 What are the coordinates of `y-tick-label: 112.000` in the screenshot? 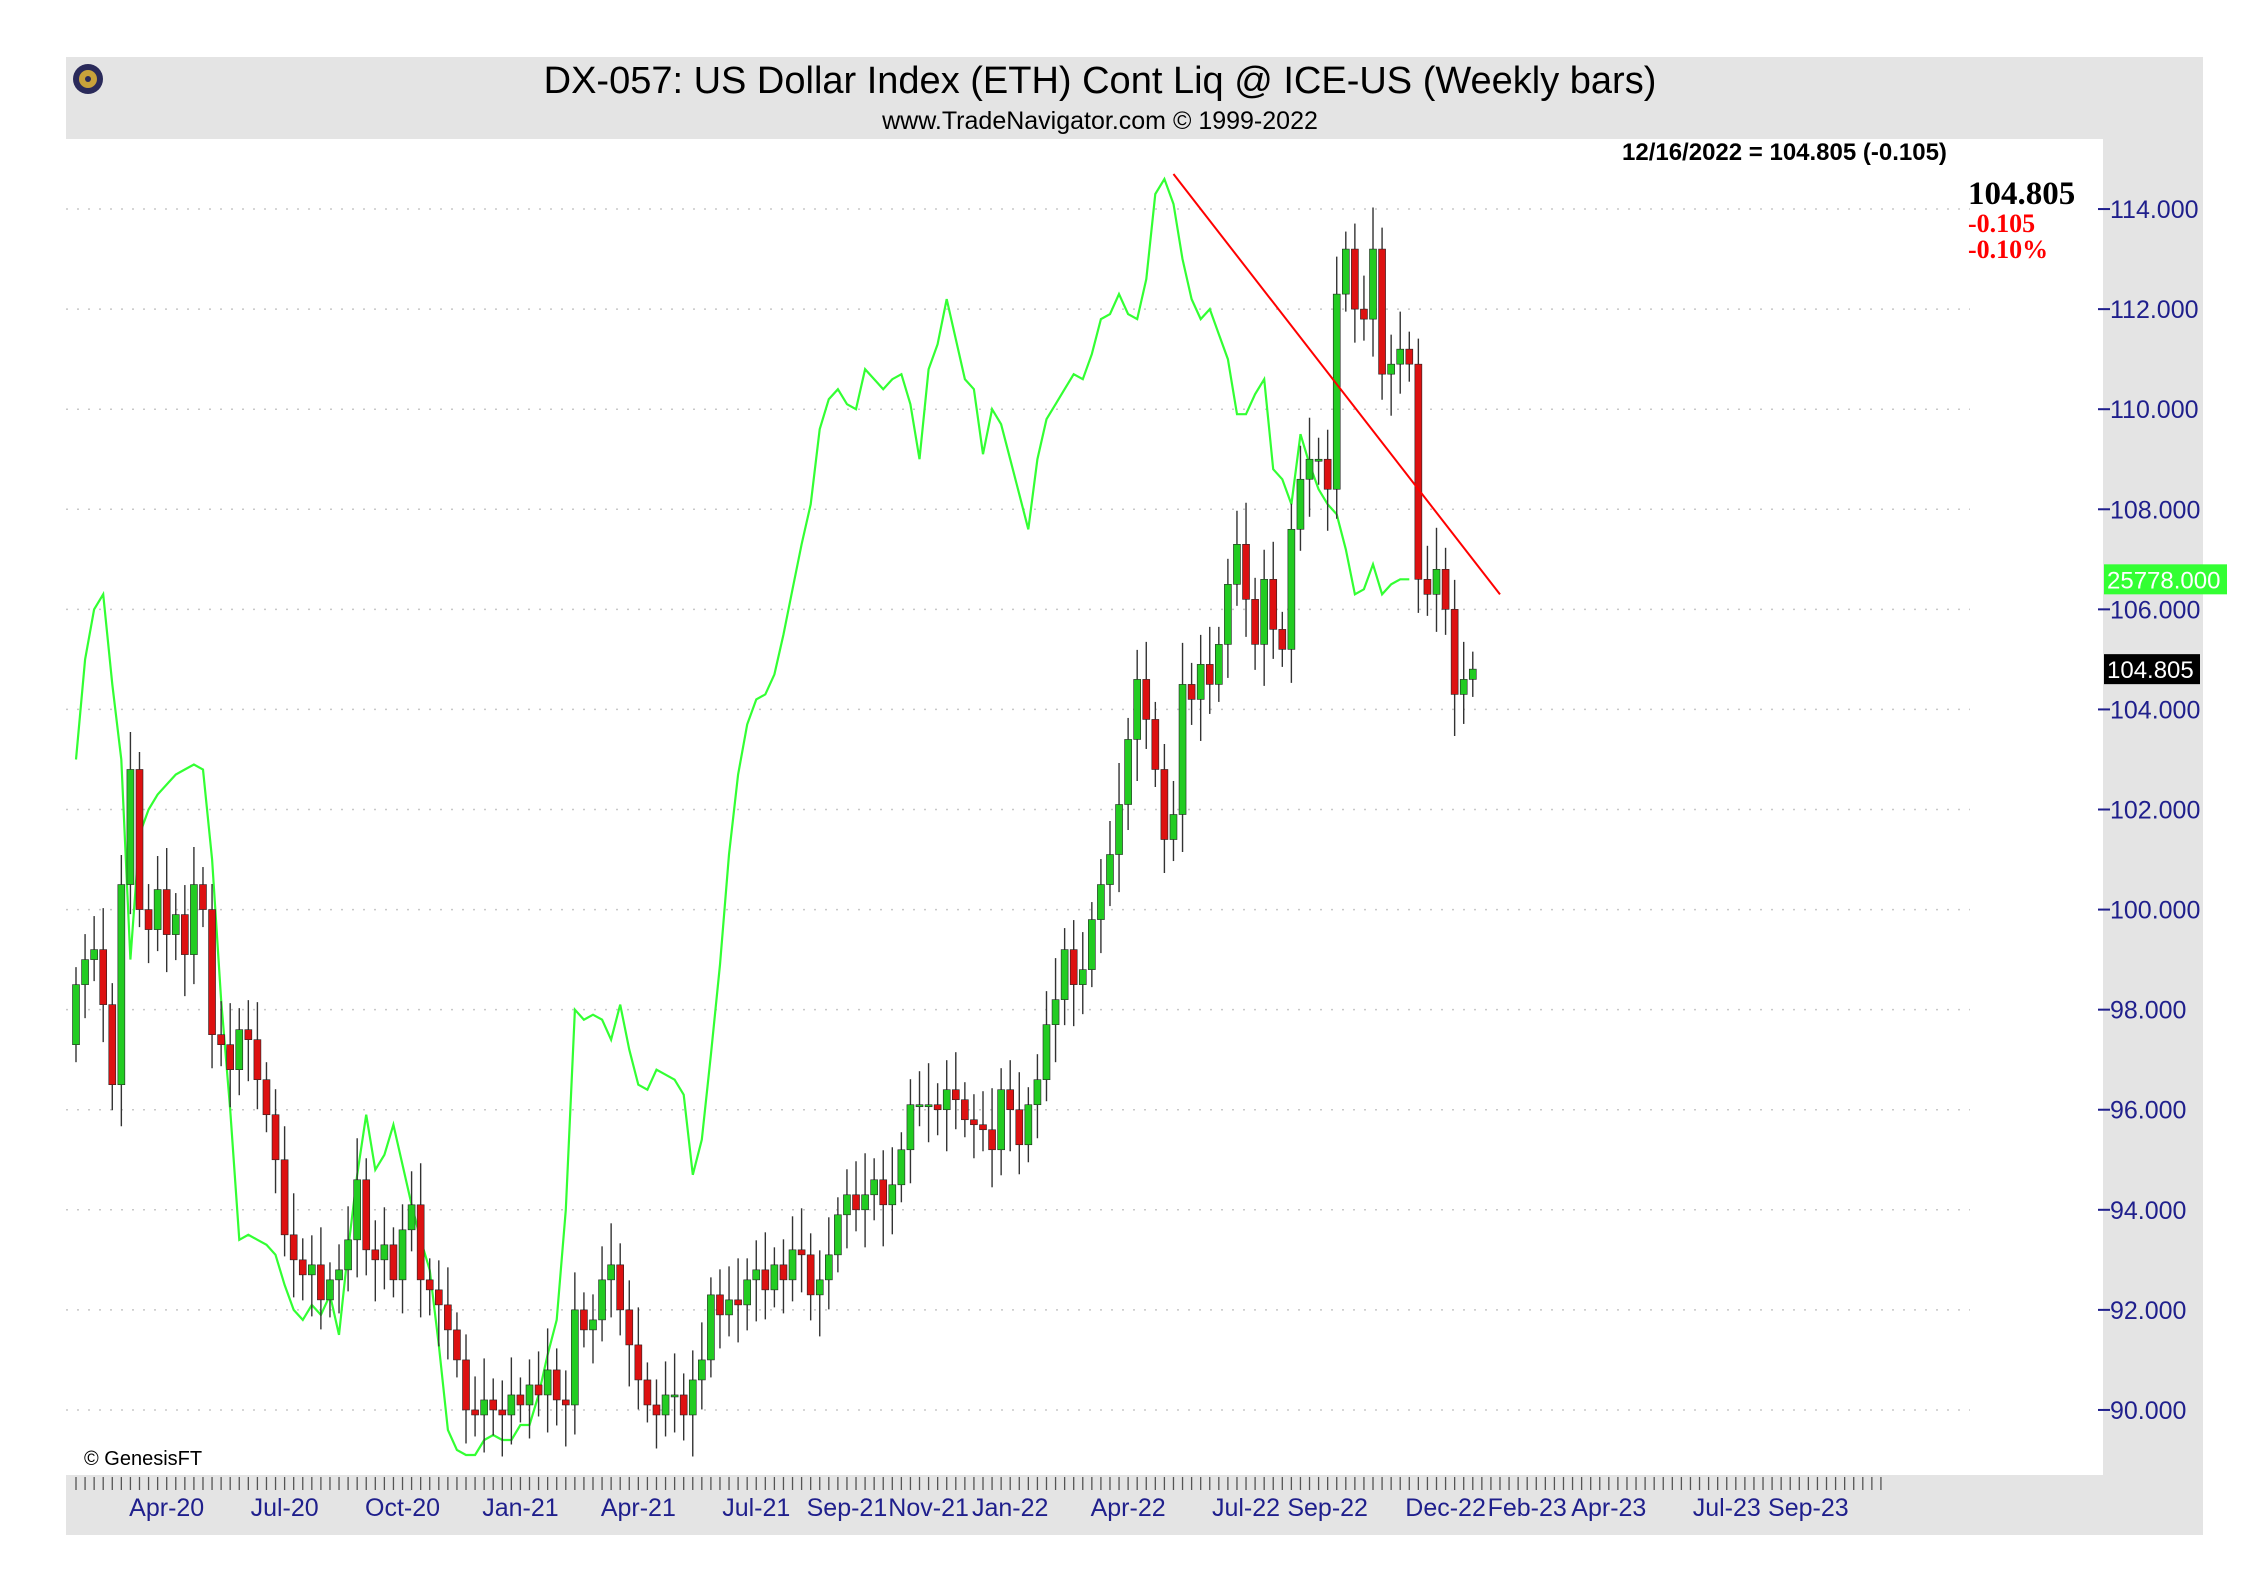 It's located at (2154, 310).